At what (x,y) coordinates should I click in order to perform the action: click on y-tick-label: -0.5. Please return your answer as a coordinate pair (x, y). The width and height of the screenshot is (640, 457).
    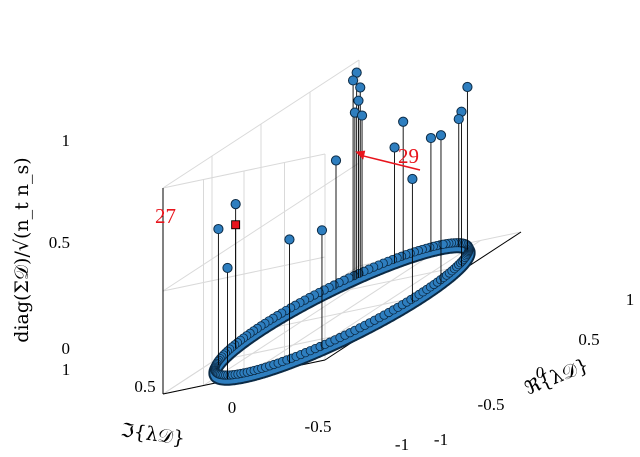
    Looking at the image, I should click on (318, 426).